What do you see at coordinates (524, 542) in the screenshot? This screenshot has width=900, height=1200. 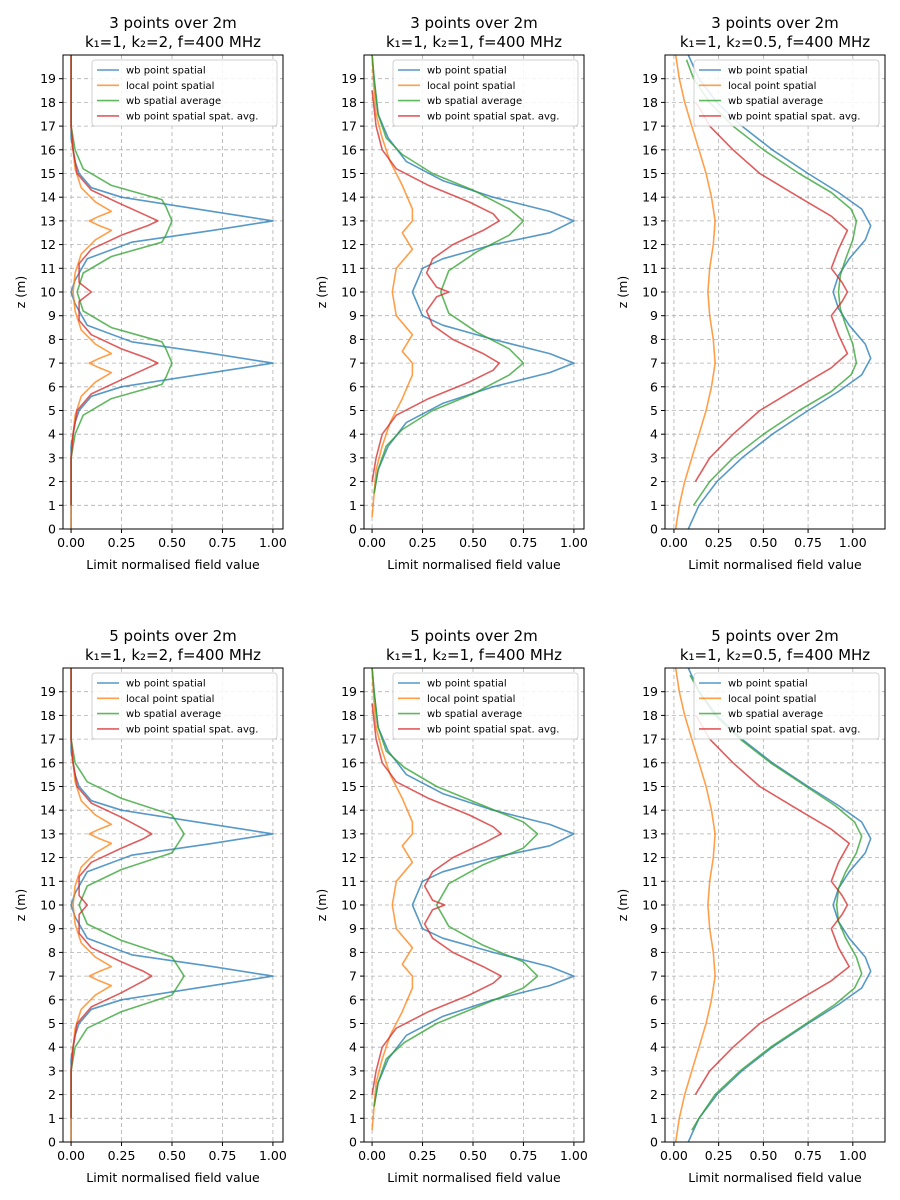 I see `x-tick-label: 0.75` at bounding box center [524, 542].